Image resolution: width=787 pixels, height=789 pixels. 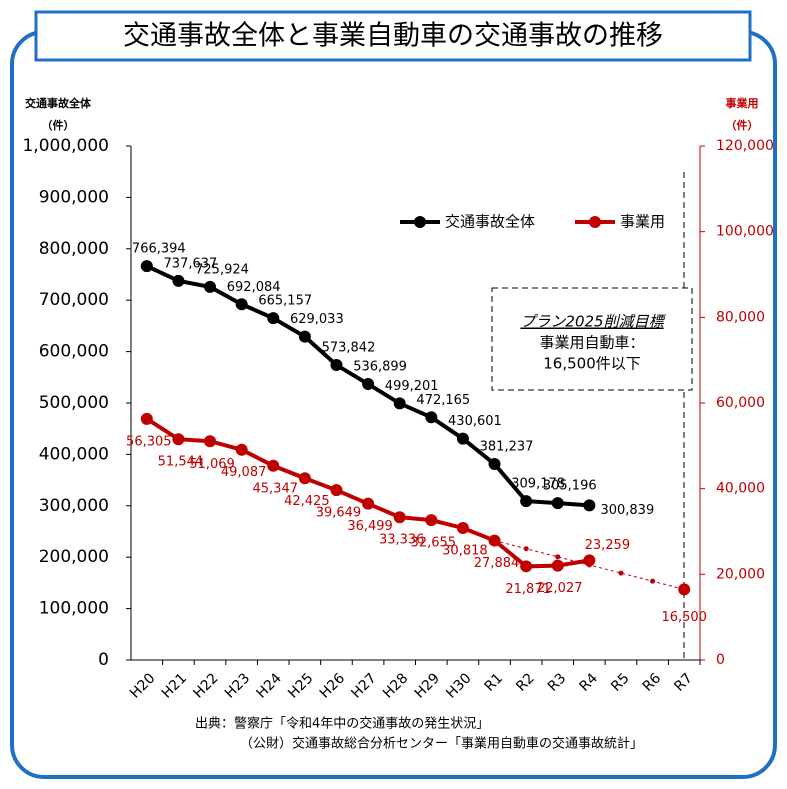 What do you see at coordinates (412, 386) in the screenshot?
I see `value-label: 499,201` at bounding box center [412, 386].